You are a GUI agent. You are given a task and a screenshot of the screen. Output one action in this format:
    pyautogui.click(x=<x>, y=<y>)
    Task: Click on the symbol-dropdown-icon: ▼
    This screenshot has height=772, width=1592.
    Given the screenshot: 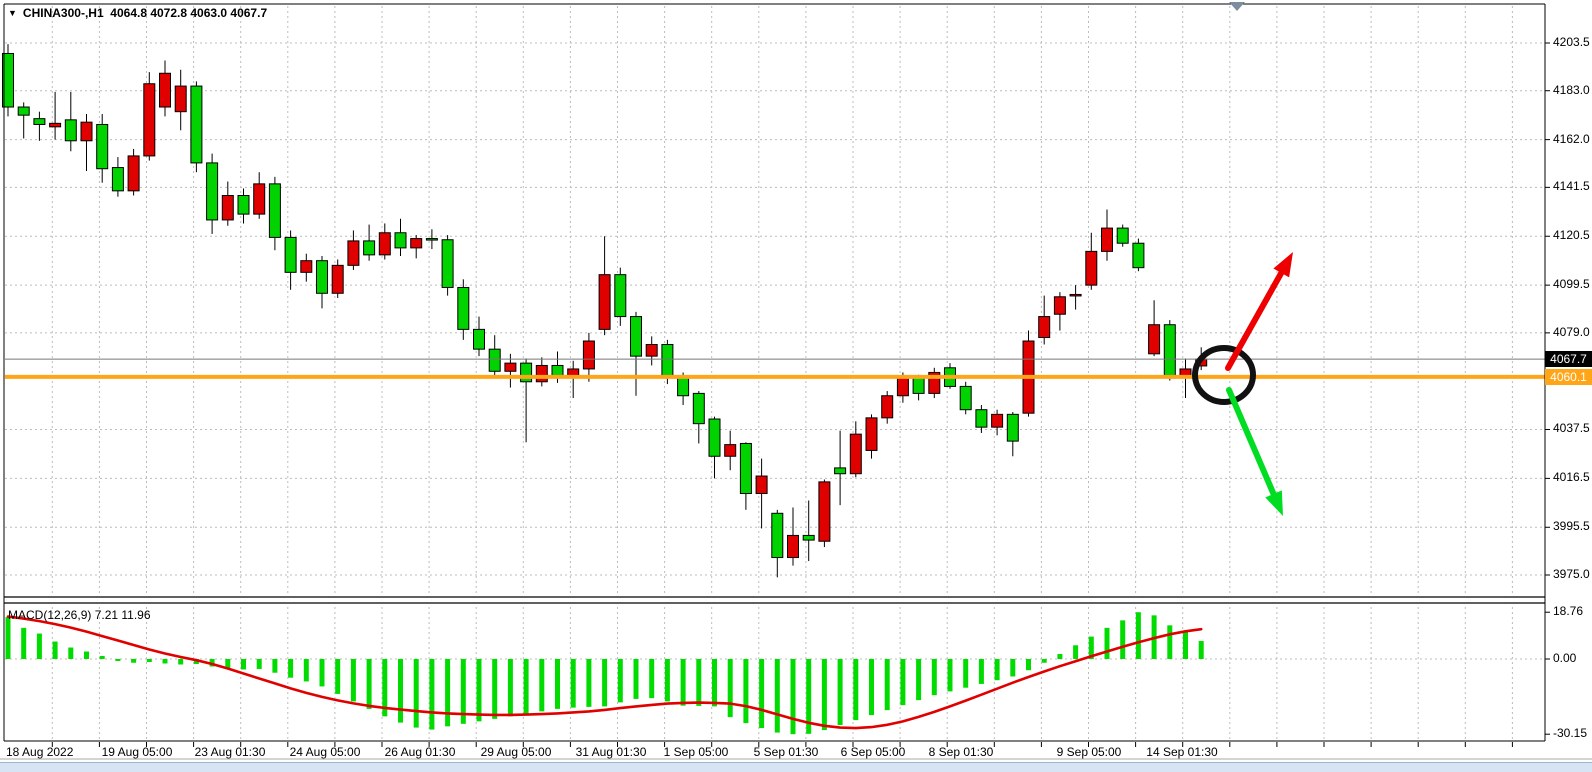 What is the action you would take?
    pyautogui.click(x=12, y=13)
    